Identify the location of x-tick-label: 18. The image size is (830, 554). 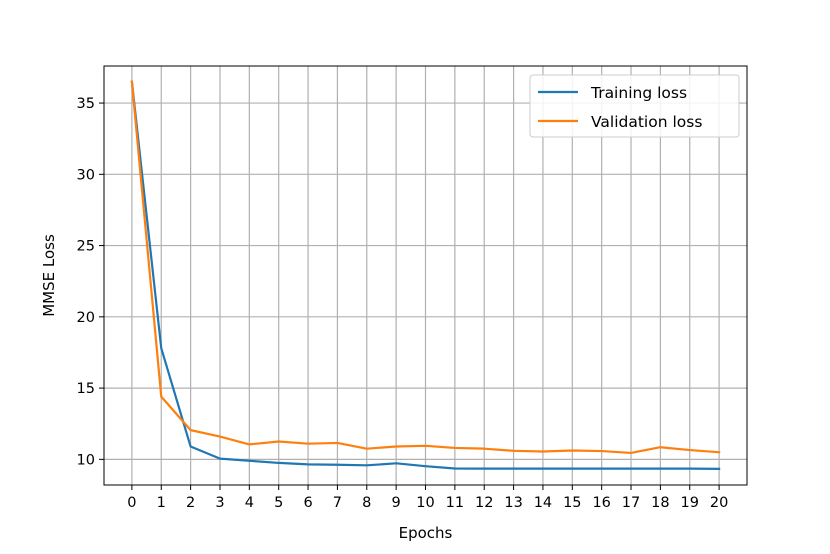
(660, 503).